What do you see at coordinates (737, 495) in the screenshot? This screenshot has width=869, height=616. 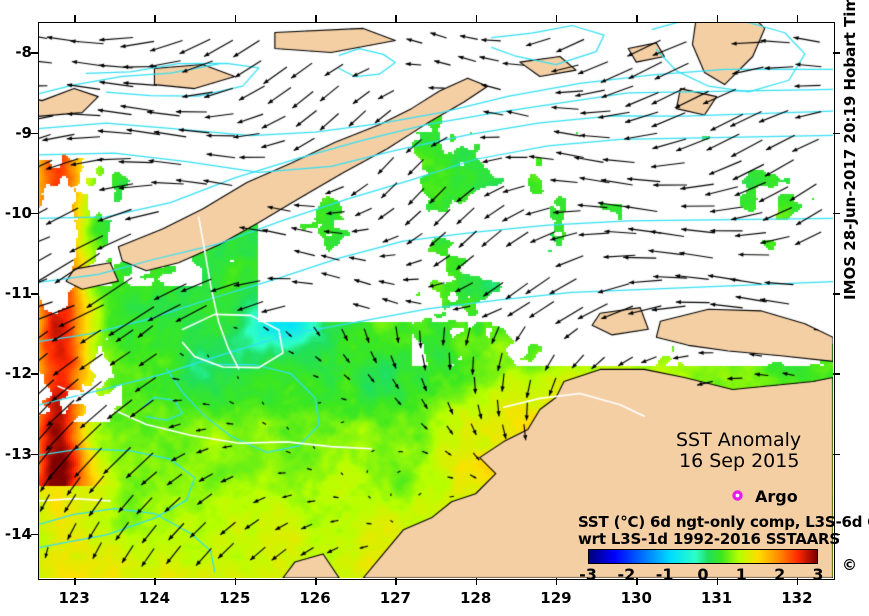 I see `argo-float-icon` at bounding box center [737, 495].